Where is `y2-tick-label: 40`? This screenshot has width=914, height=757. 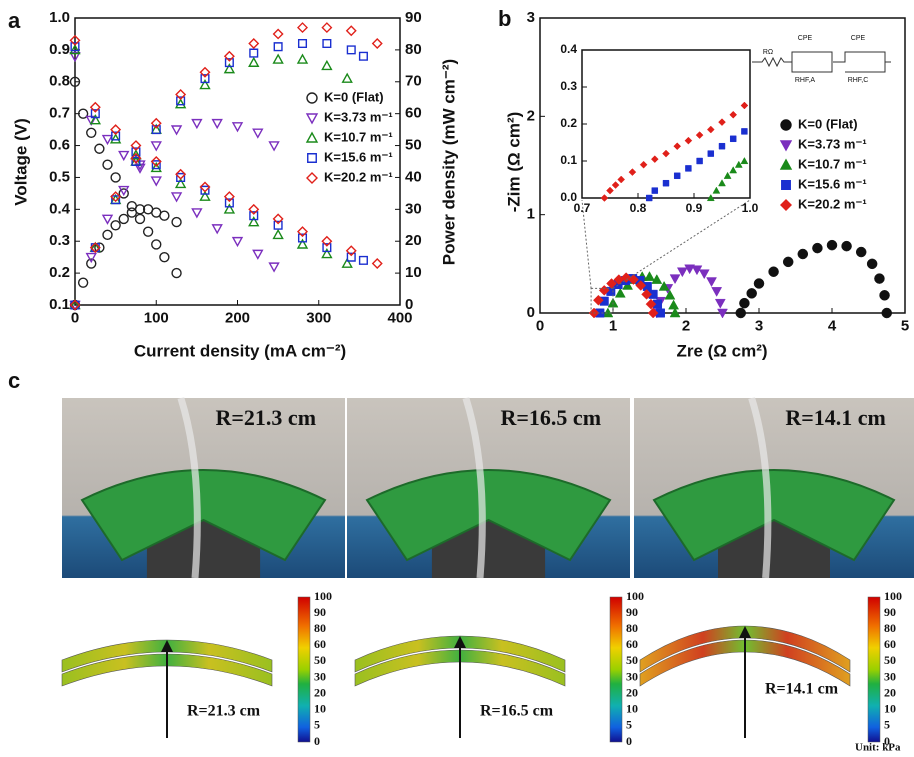
y2-tick-label: 40 is located at coordinates (413, 176).